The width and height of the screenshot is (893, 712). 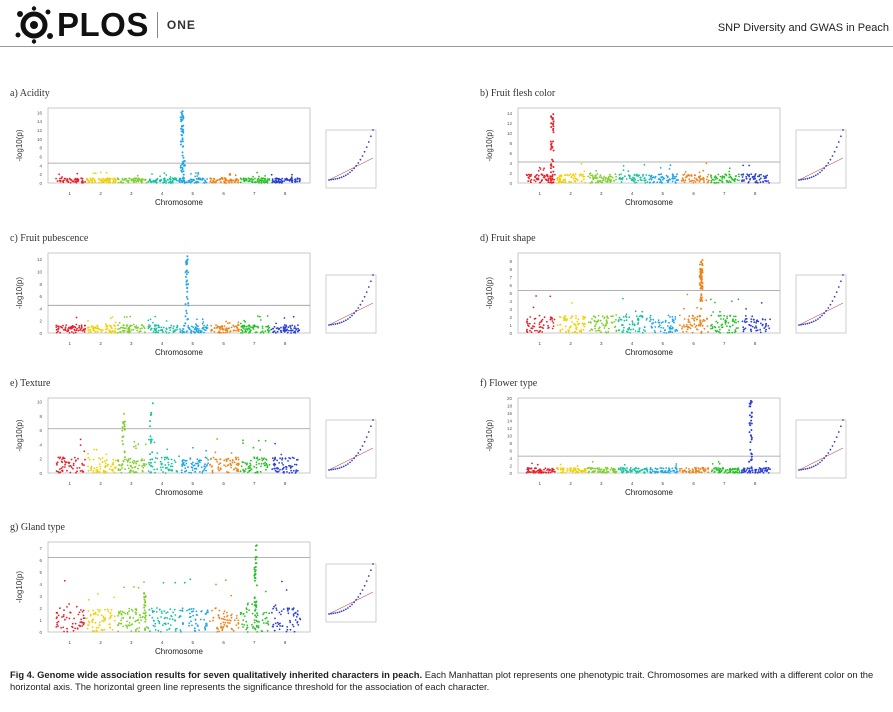 What do you see at coordinates (157, 25) in the screenshot?
I see `brand-divider` at bounding box center [157, 25].